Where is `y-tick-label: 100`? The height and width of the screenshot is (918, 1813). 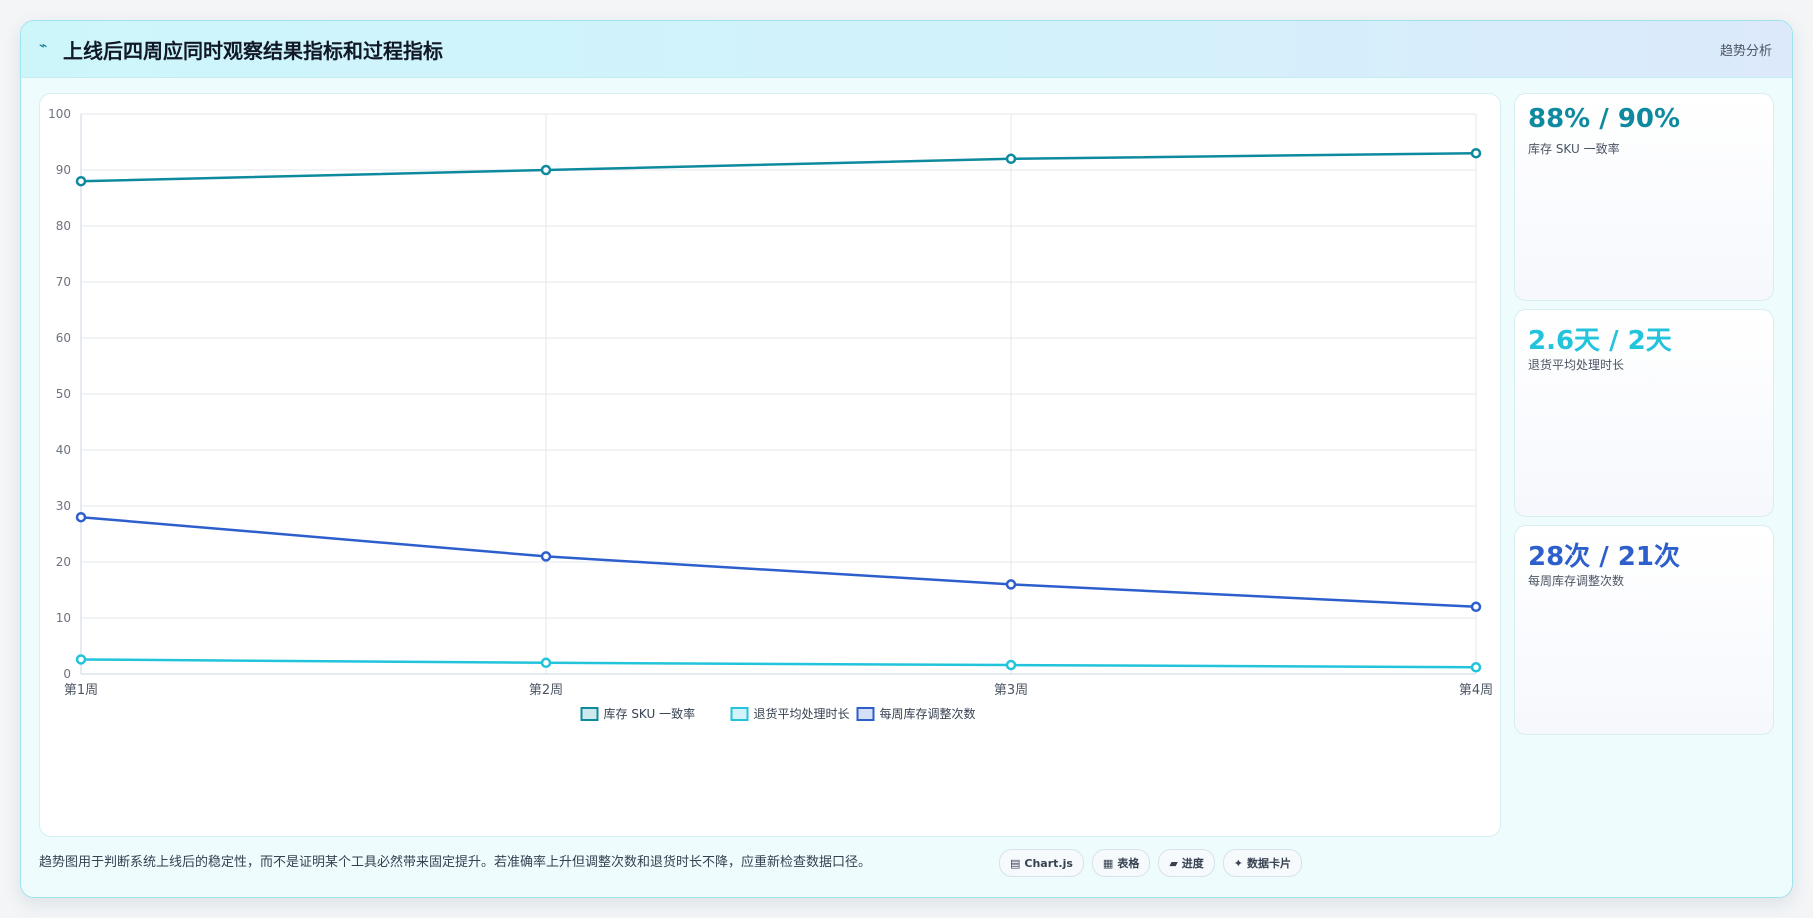
y-tick-label: 100 is located at coordinates (59, 114).